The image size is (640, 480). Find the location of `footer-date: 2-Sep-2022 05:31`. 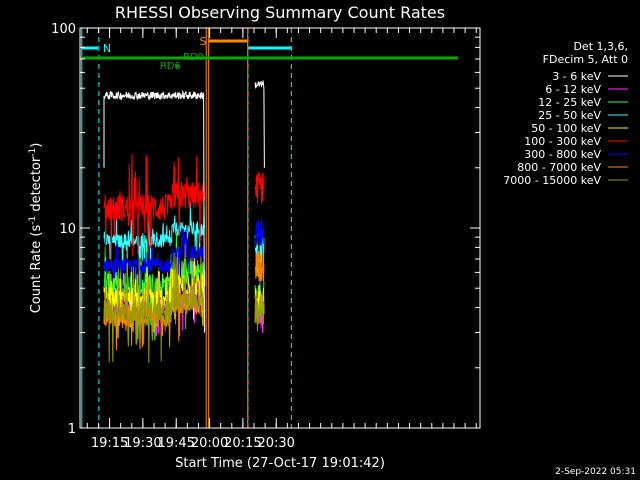

footer-date: 2-Sep-2022 05:31 is located at coordinates (595, 472).